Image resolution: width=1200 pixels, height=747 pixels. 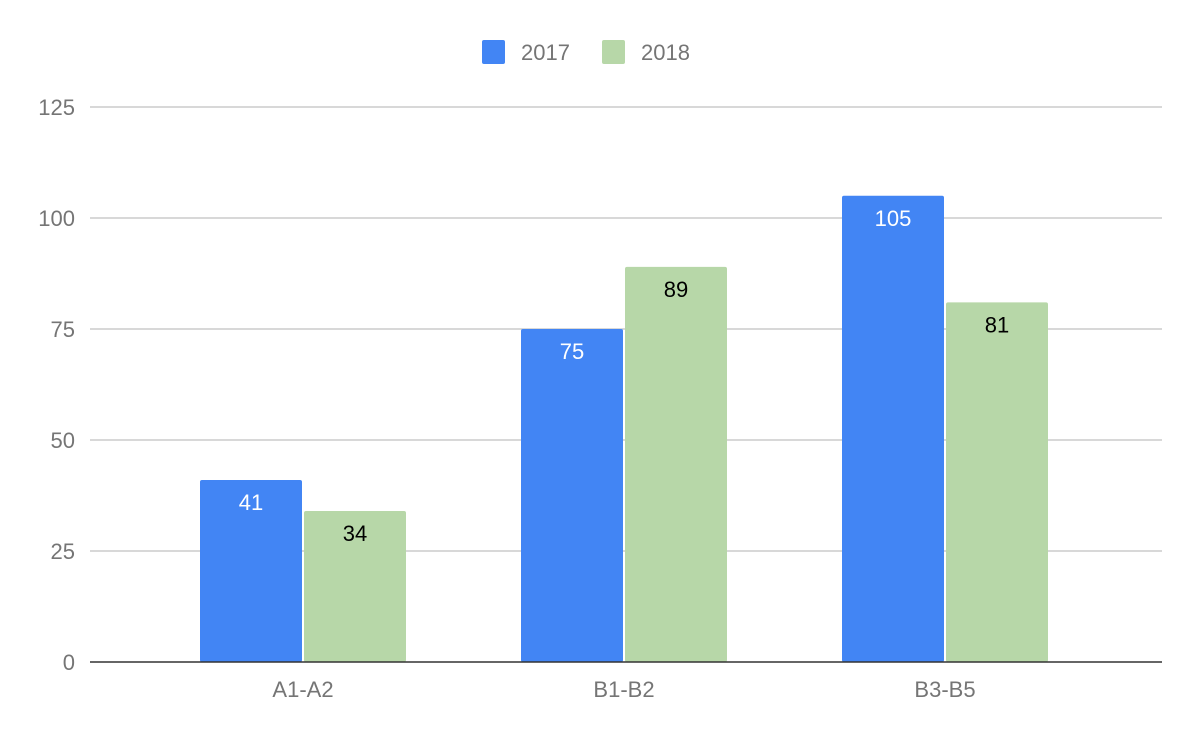 I want to click on legend-label-2018: 2018, so click(x=665, y=52).